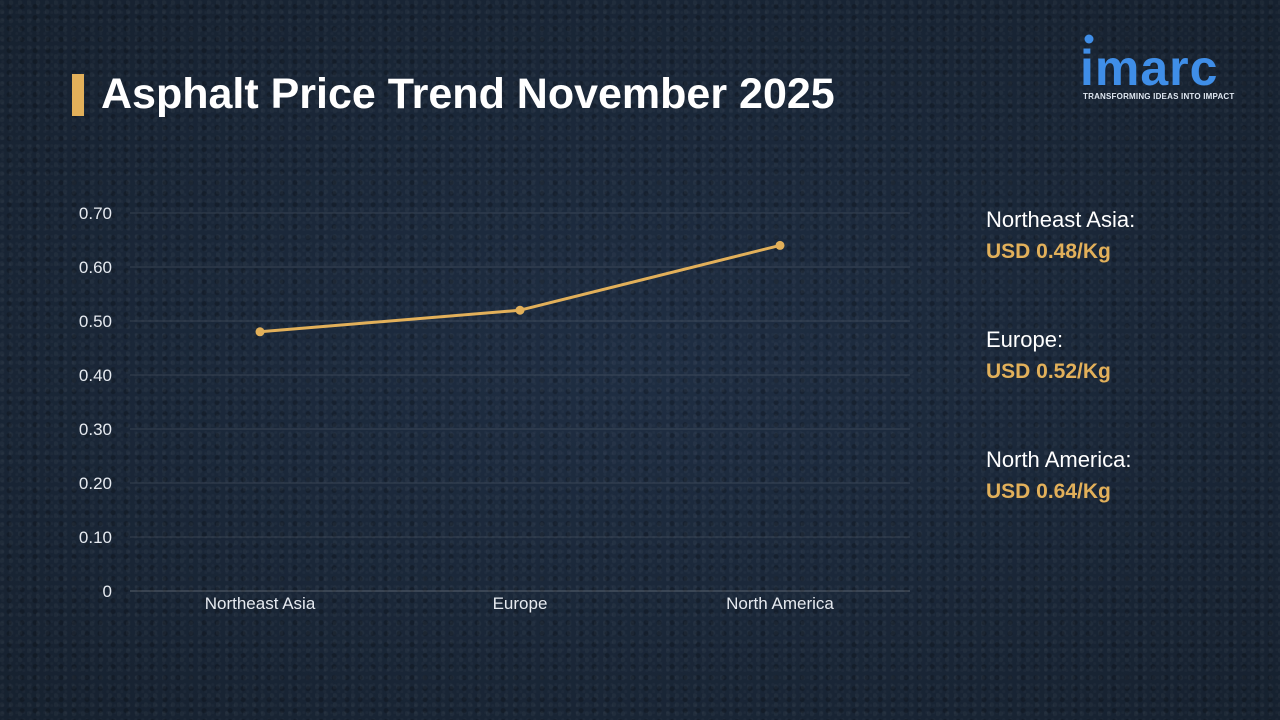  Describe the element at coordinates (95, 375) in the screenshot. I see `y-tick-label: 0.40` at that location.